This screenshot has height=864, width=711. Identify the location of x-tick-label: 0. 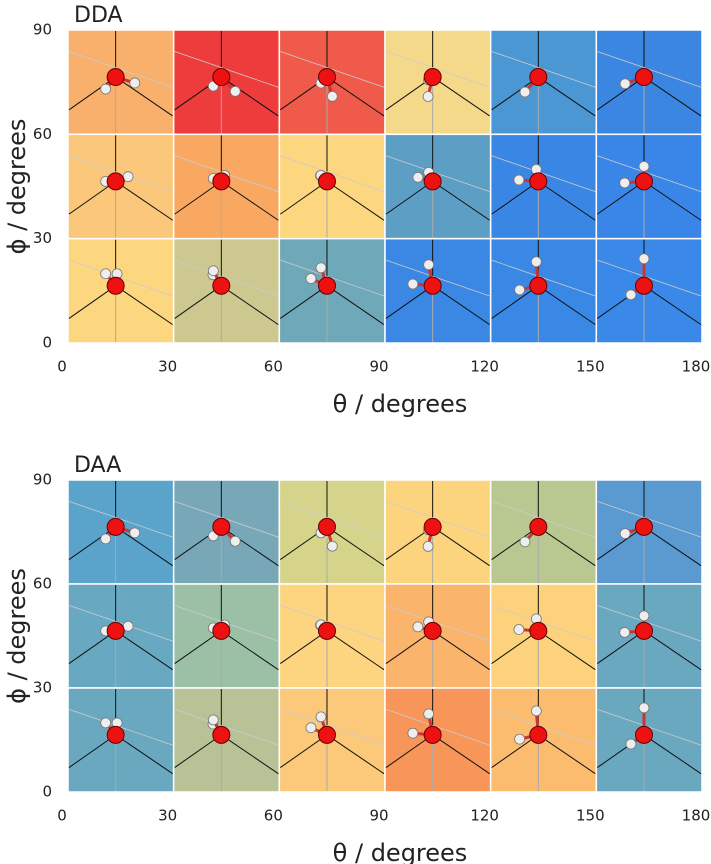
(62, 816).